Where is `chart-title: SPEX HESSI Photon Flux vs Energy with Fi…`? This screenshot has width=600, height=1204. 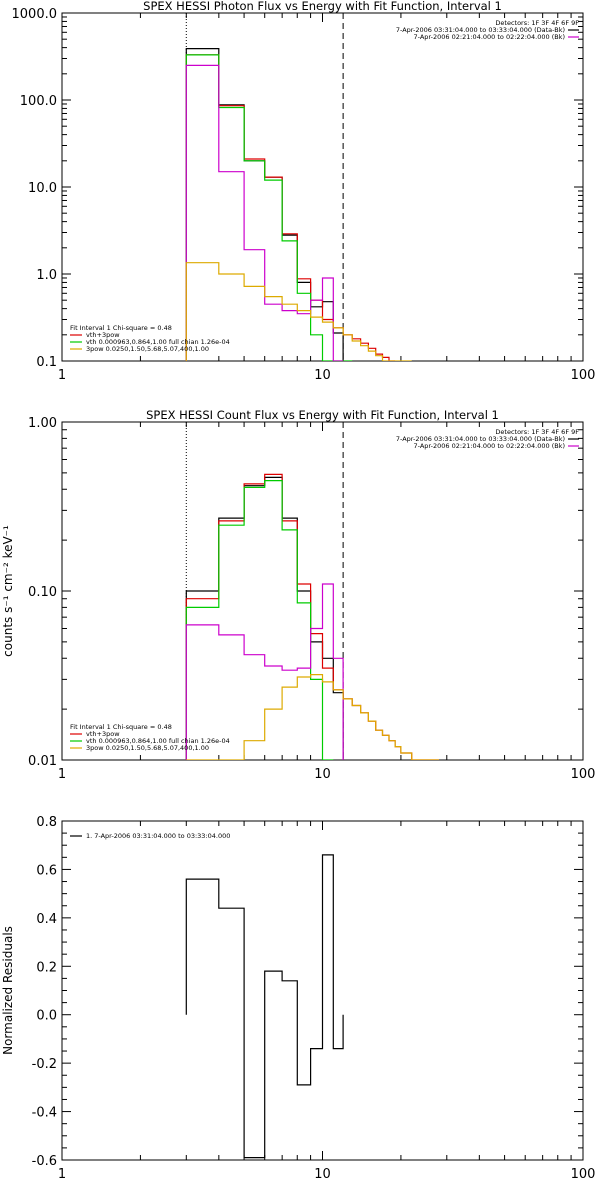
chart-title: SPEX HESSI Photon Flux vs Energy with Fi… is located at coordinates (322, 6).